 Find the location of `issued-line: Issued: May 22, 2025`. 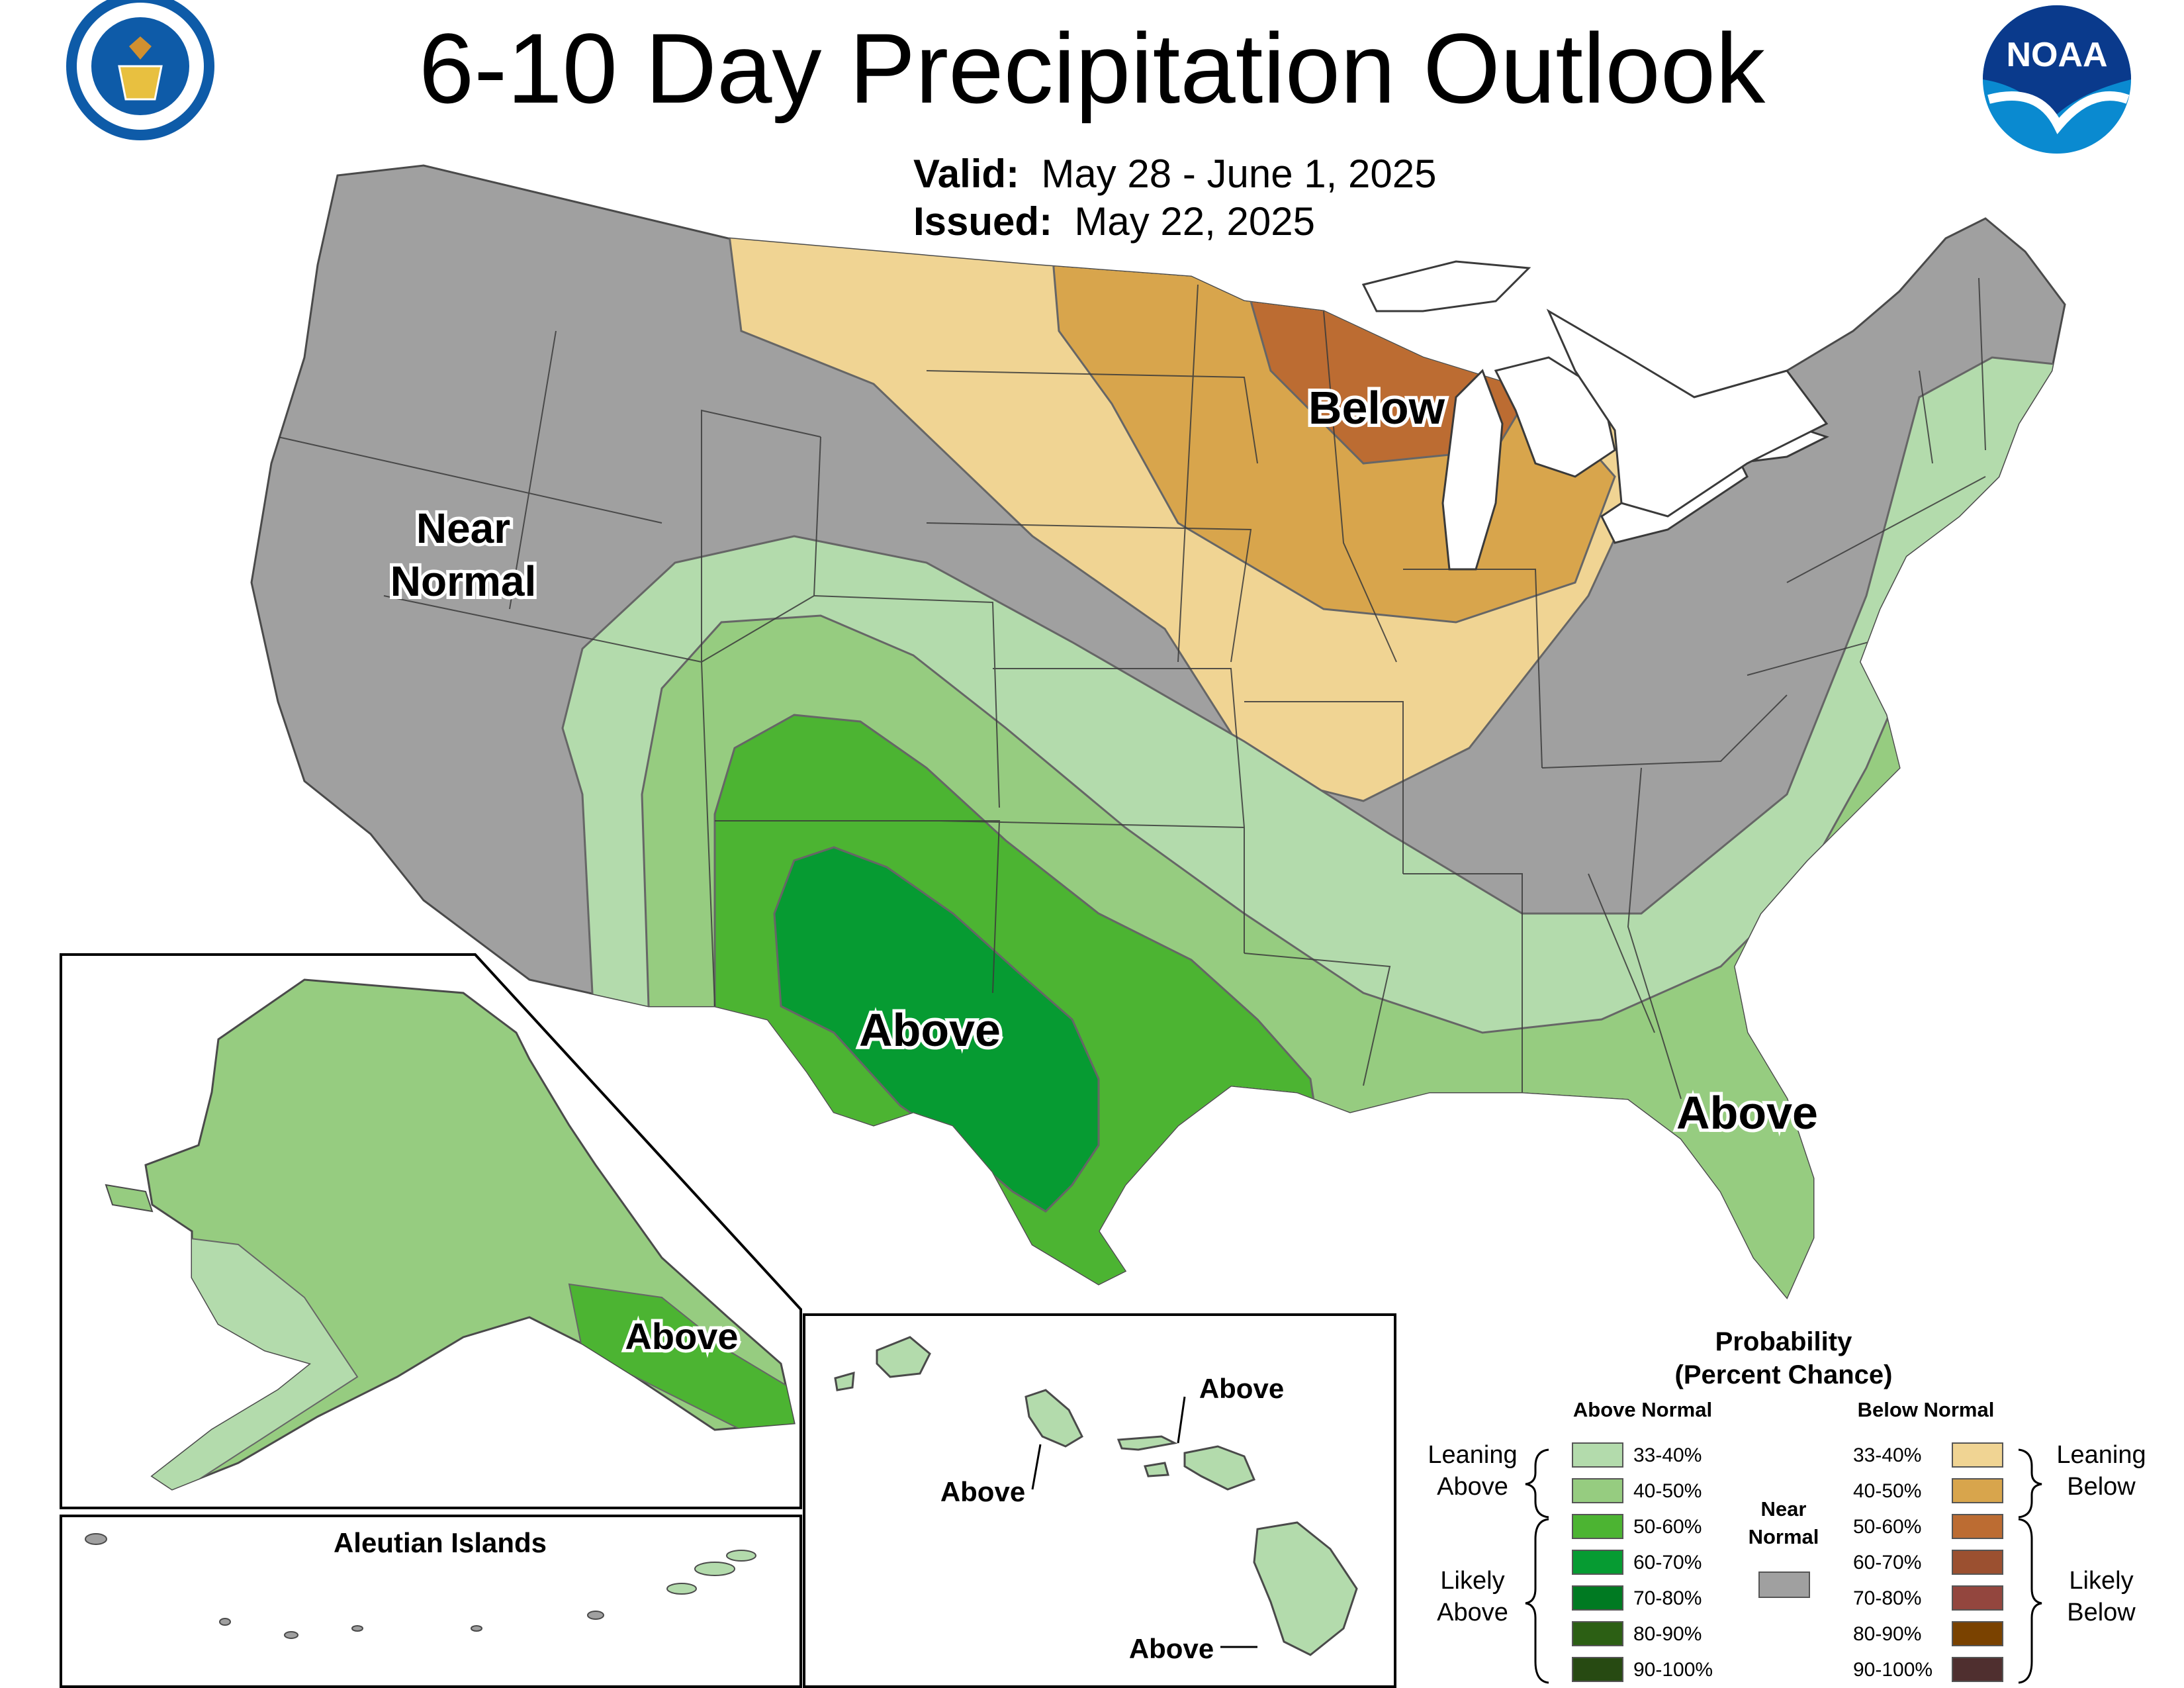

issued-line: Issued: May 22, 2025 is located at coordinates (1114, 221).